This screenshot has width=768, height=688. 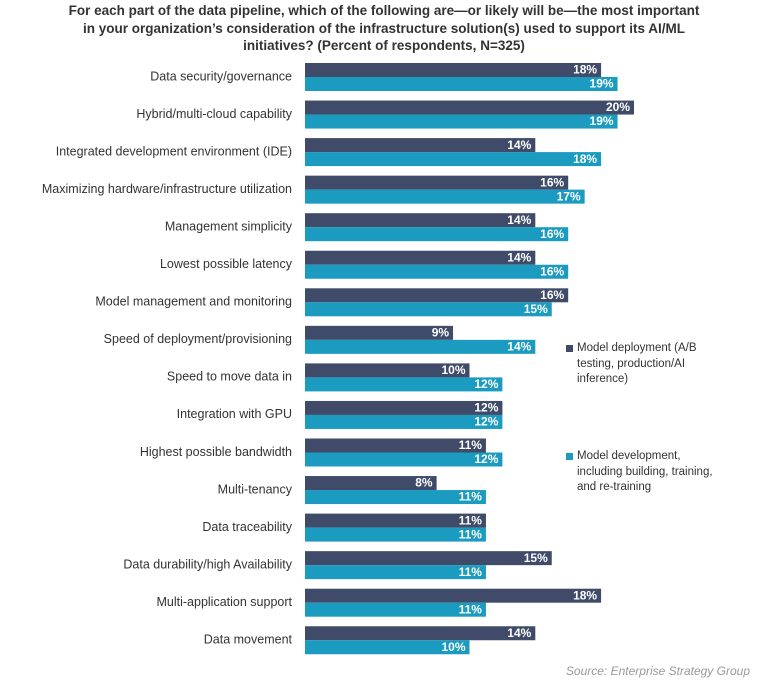 What do you see at coordinates (657, 671) in the screenshot?
I see `source-note: Source: Enterprise Strategy Group` at bounding box center [657, 671].